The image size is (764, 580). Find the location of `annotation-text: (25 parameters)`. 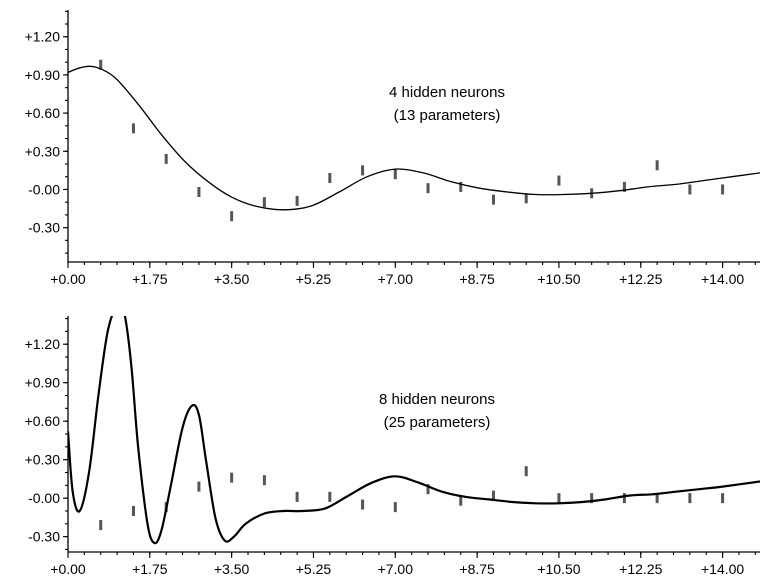

annotation-text: (25 parameters) is located at coordinates (437, 422).